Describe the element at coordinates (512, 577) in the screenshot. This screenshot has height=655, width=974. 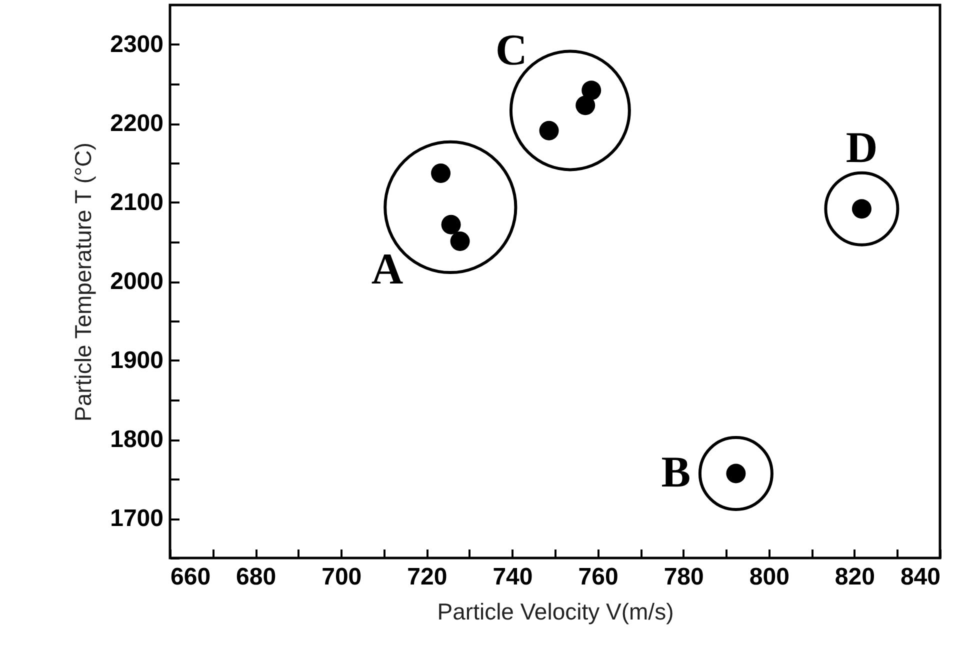
I see `x-tick-label: 740` at that location.